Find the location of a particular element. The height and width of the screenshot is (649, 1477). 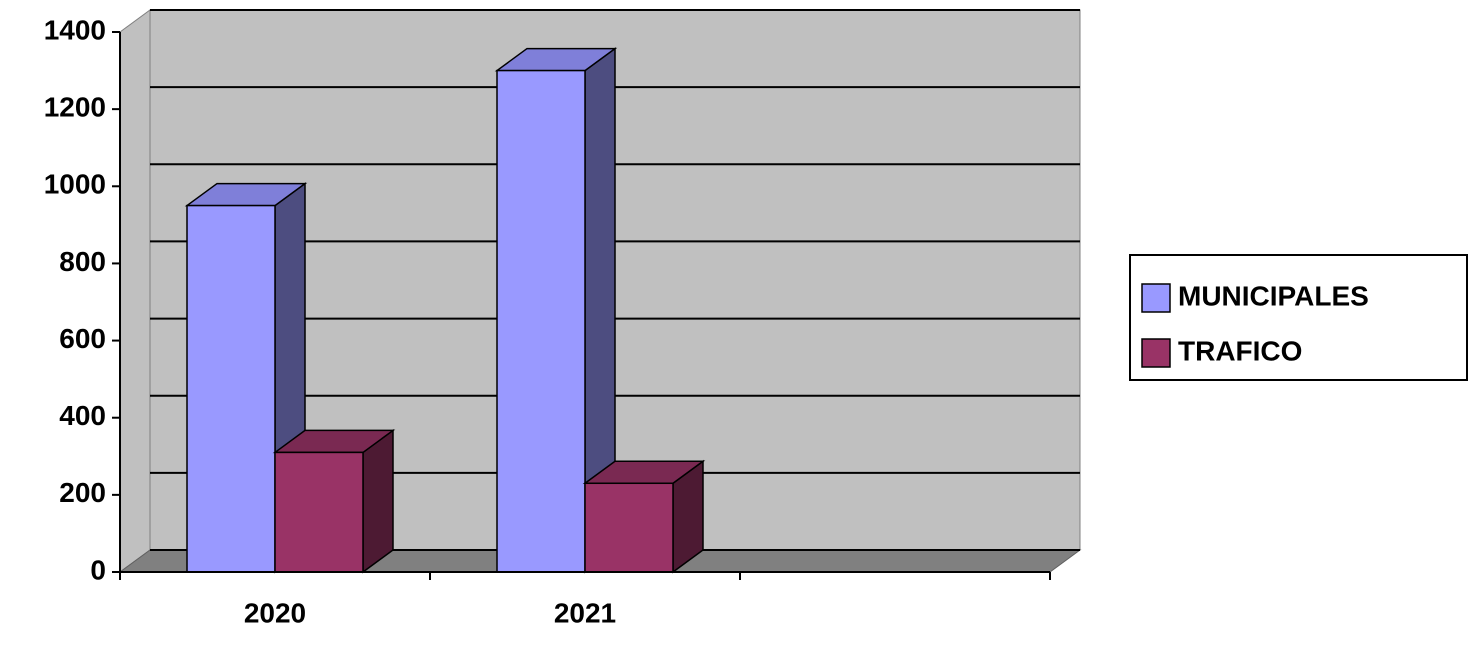

y-tick-label: 200 is located at coordinates (82, 492).